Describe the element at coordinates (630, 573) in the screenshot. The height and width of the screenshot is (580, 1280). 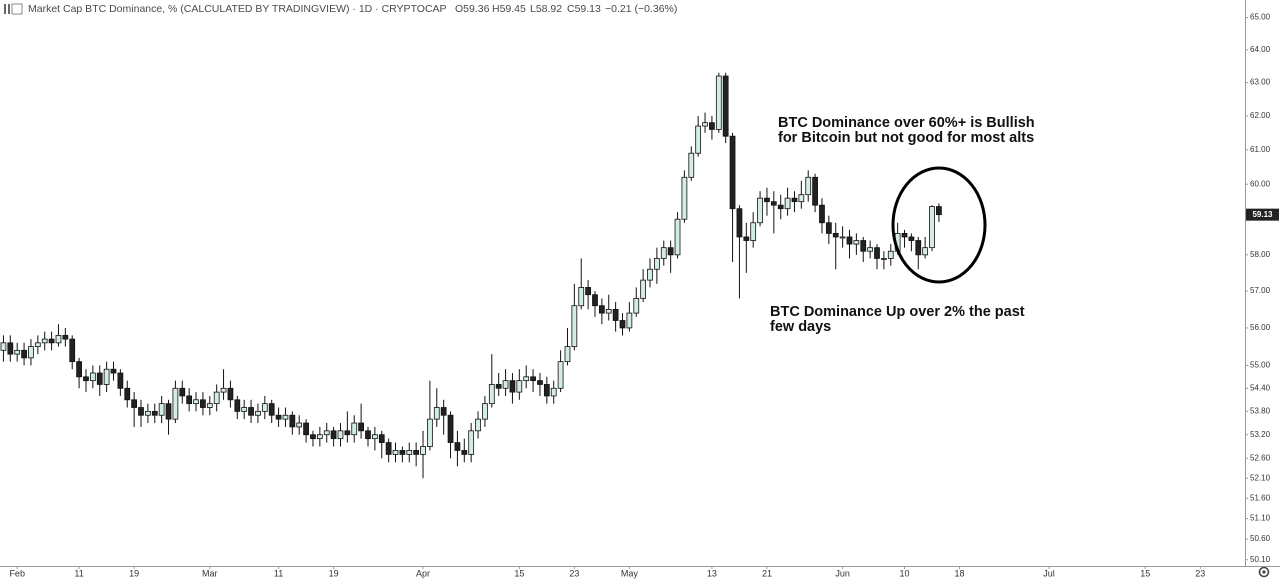
I see `x-tick-label: May` at that location.